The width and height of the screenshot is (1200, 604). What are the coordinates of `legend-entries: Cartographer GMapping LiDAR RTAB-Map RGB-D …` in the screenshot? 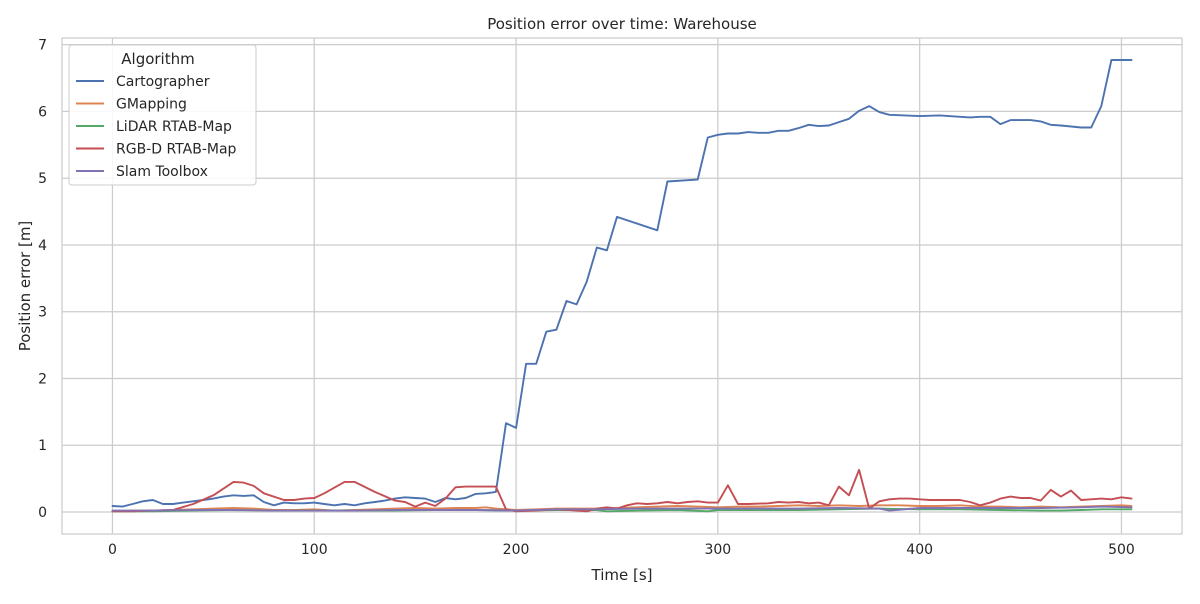 It's located at (156, 127).